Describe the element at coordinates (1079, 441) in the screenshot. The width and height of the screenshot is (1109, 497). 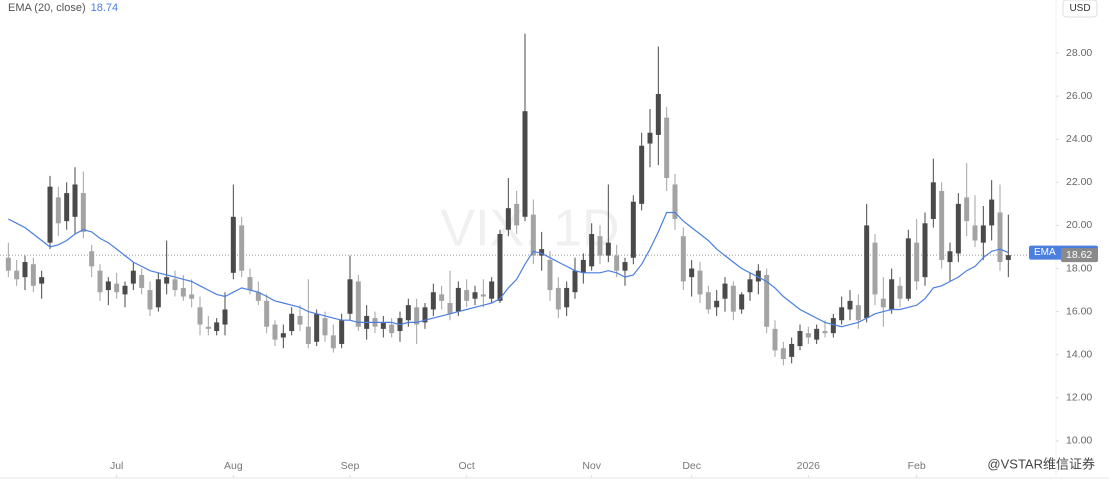
I see `y-tick-label: 10.00` at that location.